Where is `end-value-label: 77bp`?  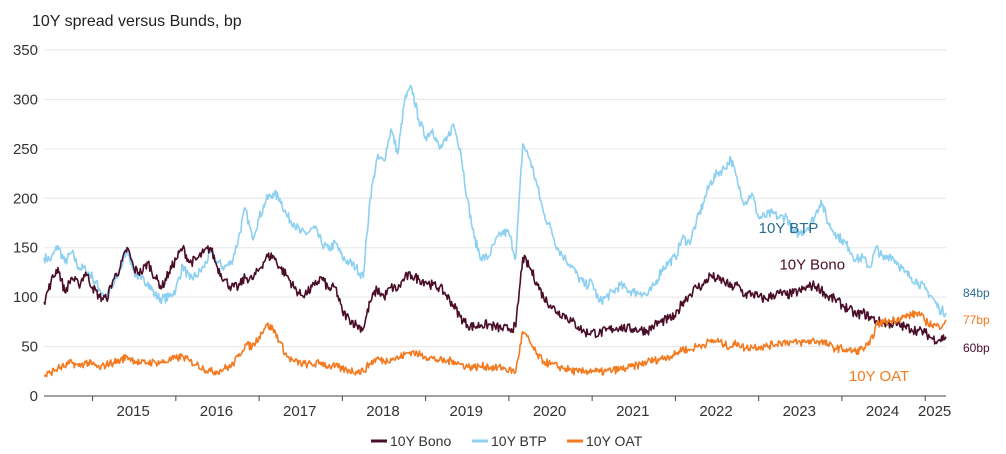 end-value-label: 77bp is located at coordinates (976, 320).